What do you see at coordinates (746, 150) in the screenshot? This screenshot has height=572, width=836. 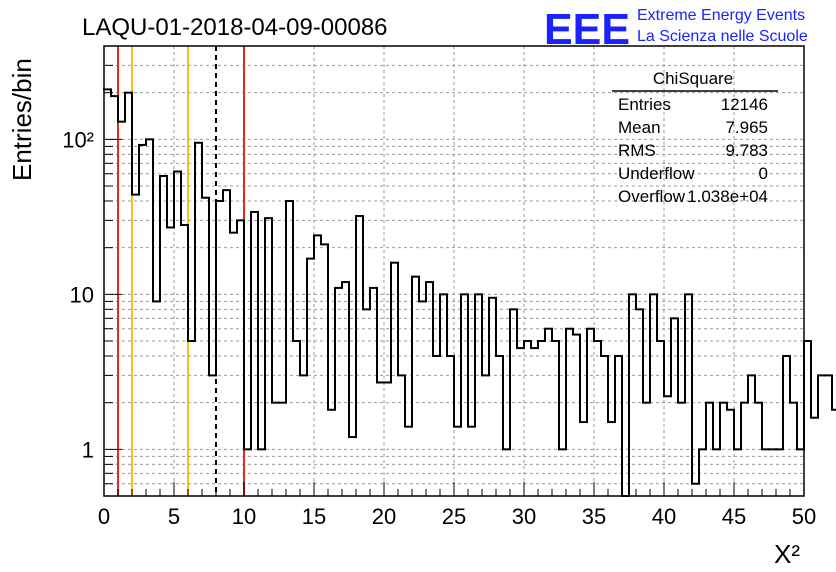 I see `stats-value: 9.783` at bounding box center [746, 150].